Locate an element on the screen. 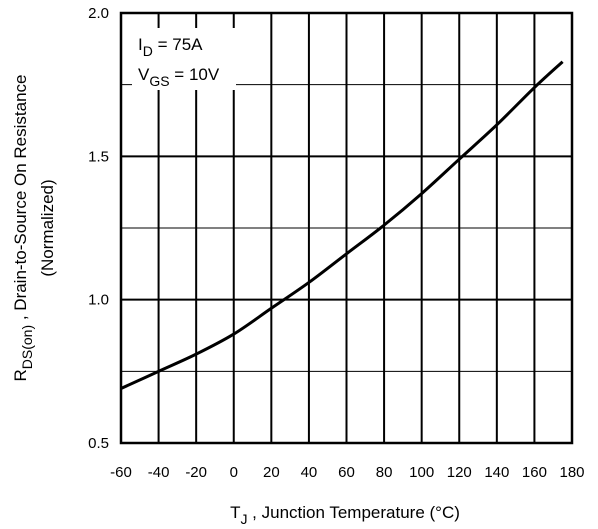 The height and width of the screenshot is (529, 598). y-tick-label: 1.5 is located at coordinates (98, 156).